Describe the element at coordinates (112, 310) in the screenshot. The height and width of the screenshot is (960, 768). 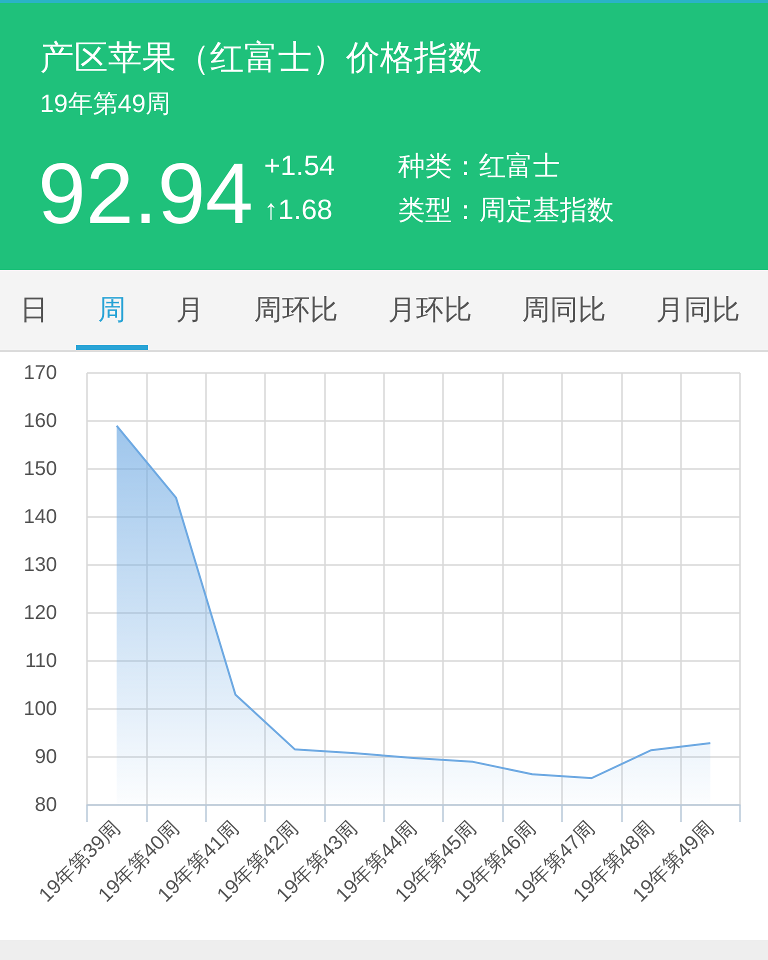
I see `text: 周` at that location.